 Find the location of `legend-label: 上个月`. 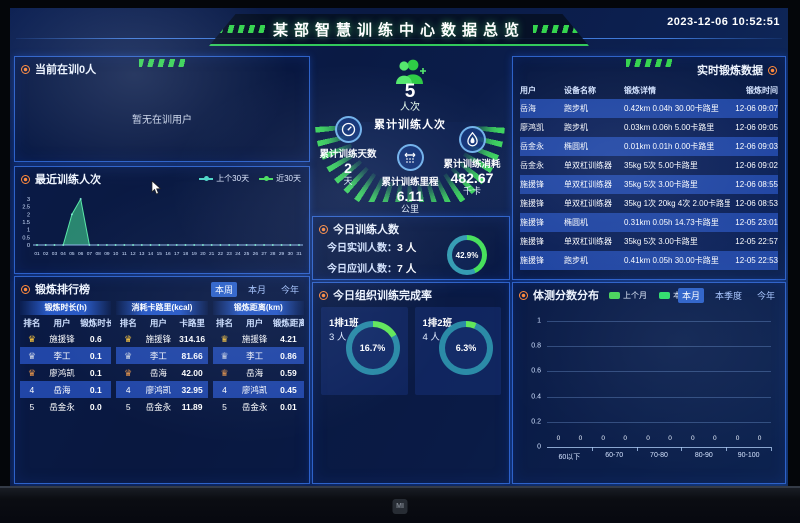

legend-label: 上个月 is located at coordinates (635, 295).